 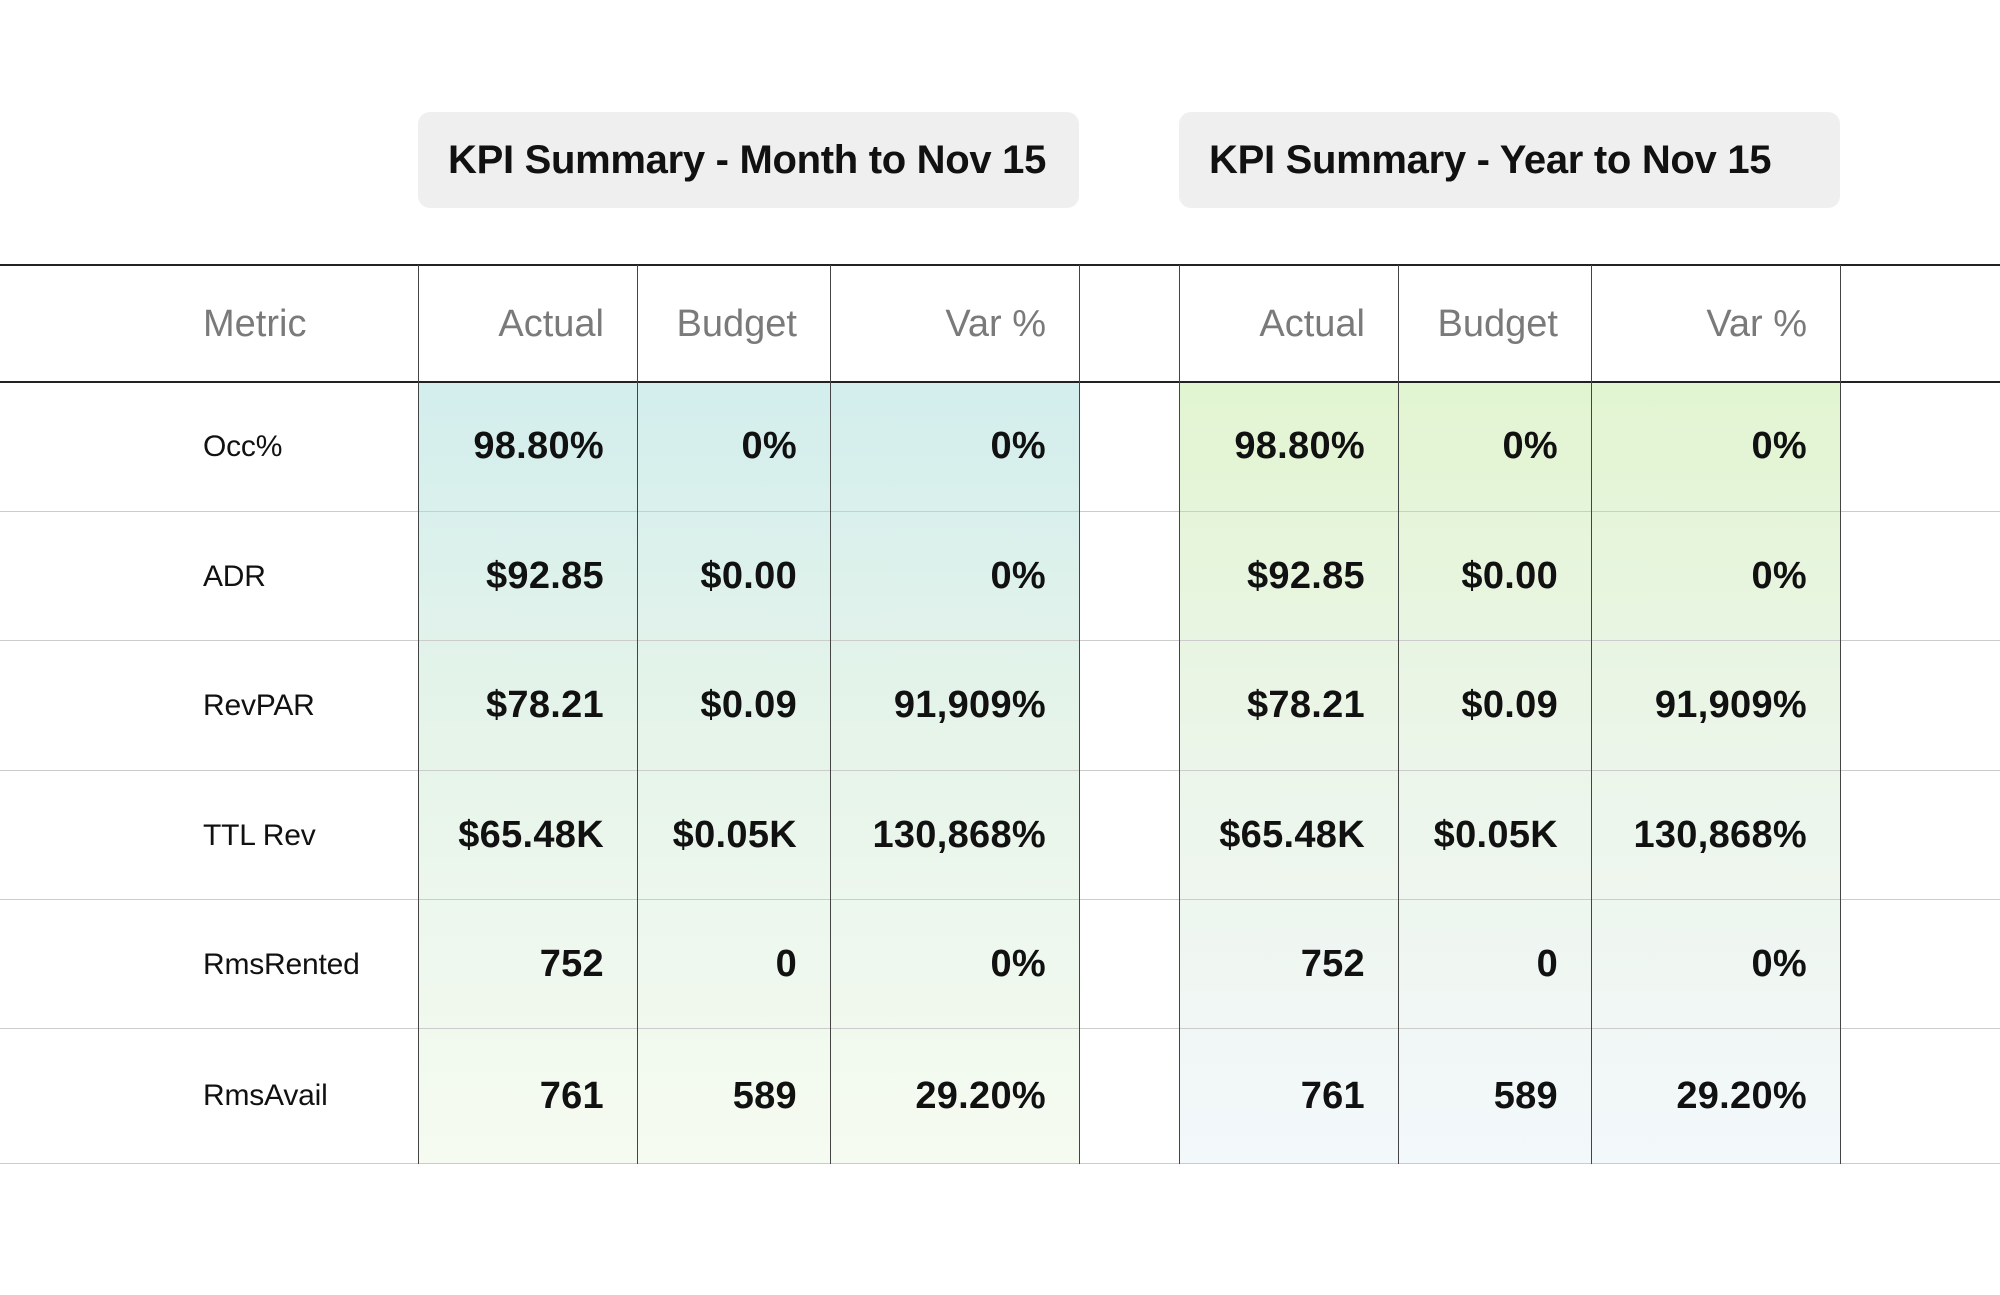 I want to click on month-actual-value: $78.21, so click(x=544, y=705).